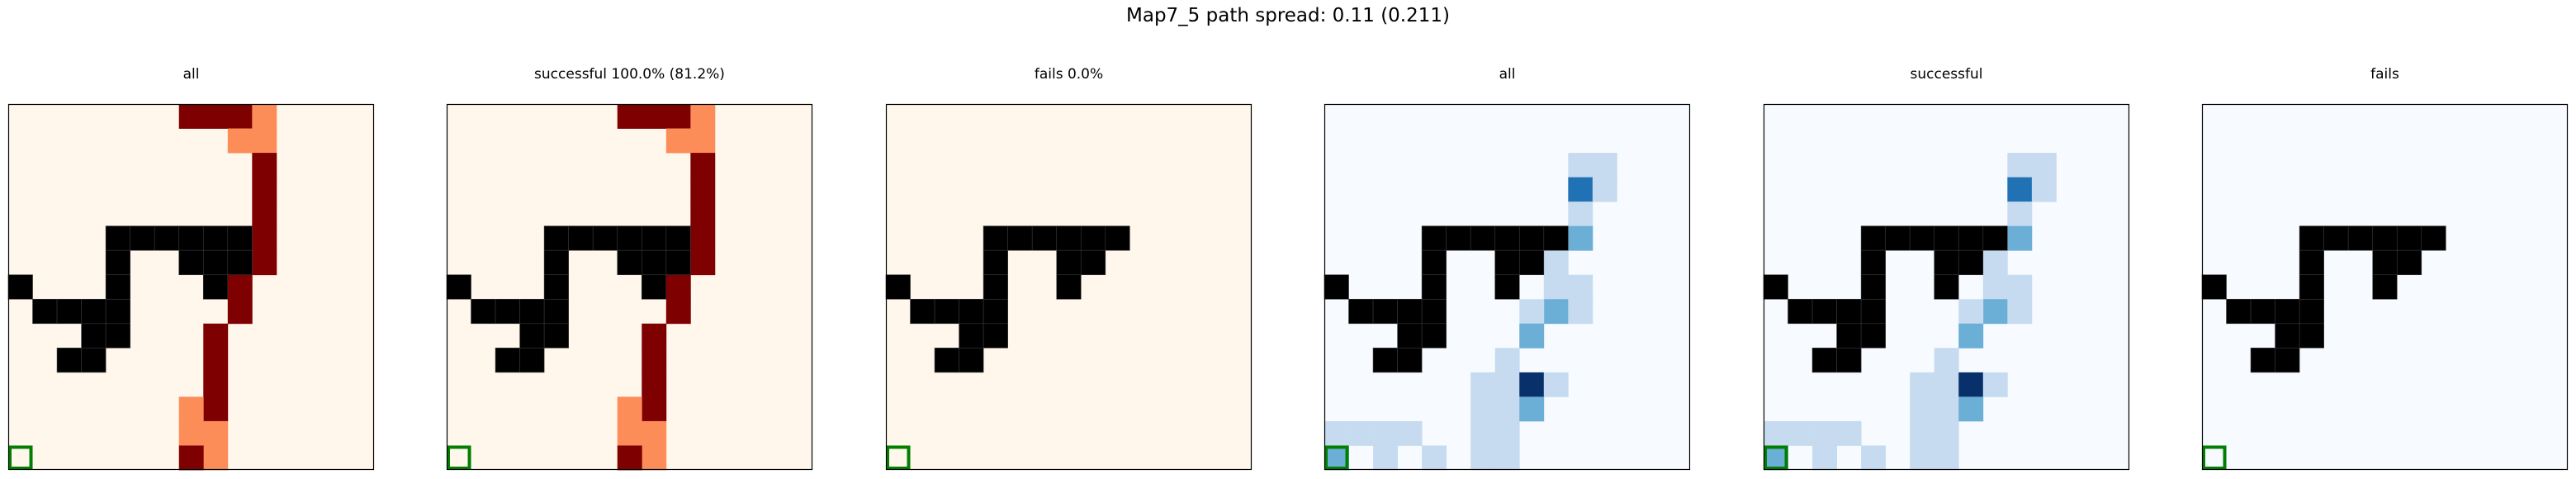 This screenshot has height=479, width=2576. Describe the element at coordinates (459, 458) in the screenshot. I see `start-marker` at that location.